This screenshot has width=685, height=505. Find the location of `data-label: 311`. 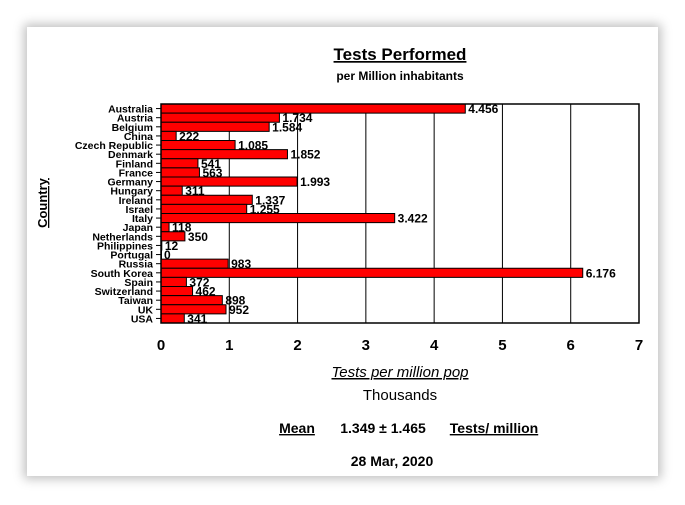

data-label: 311 is located at coordinates (195, 191).